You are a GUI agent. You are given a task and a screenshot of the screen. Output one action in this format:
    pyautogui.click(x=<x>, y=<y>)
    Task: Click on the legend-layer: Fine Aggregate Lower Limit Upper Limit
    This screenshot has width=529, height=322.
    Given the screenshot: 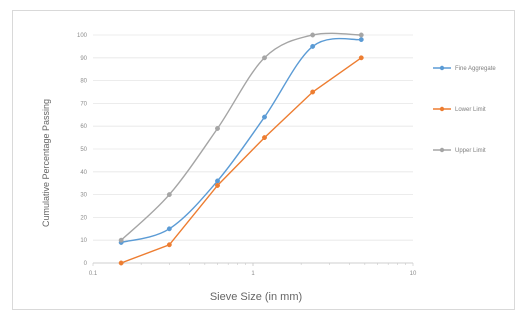 What is the action you would take?
    pyautogui.click(x=464, y=109)
    